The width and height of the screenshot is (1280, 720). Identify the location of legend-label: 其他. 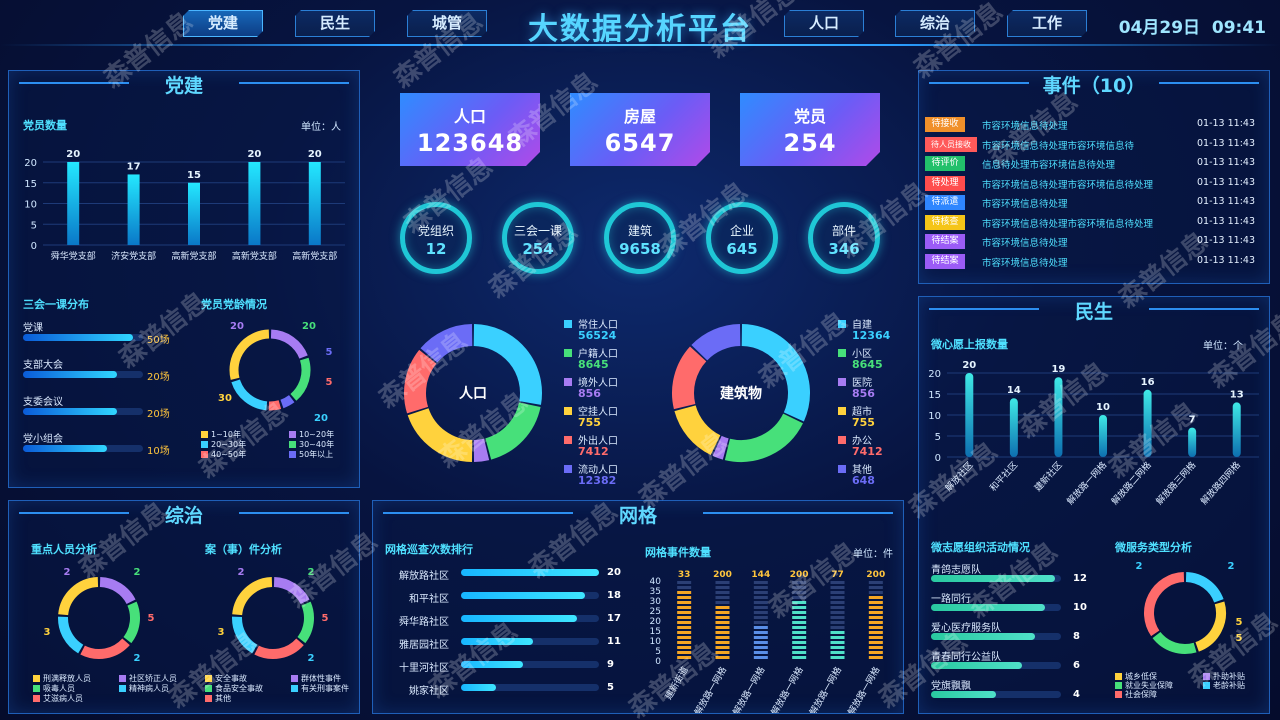
(862, 470).